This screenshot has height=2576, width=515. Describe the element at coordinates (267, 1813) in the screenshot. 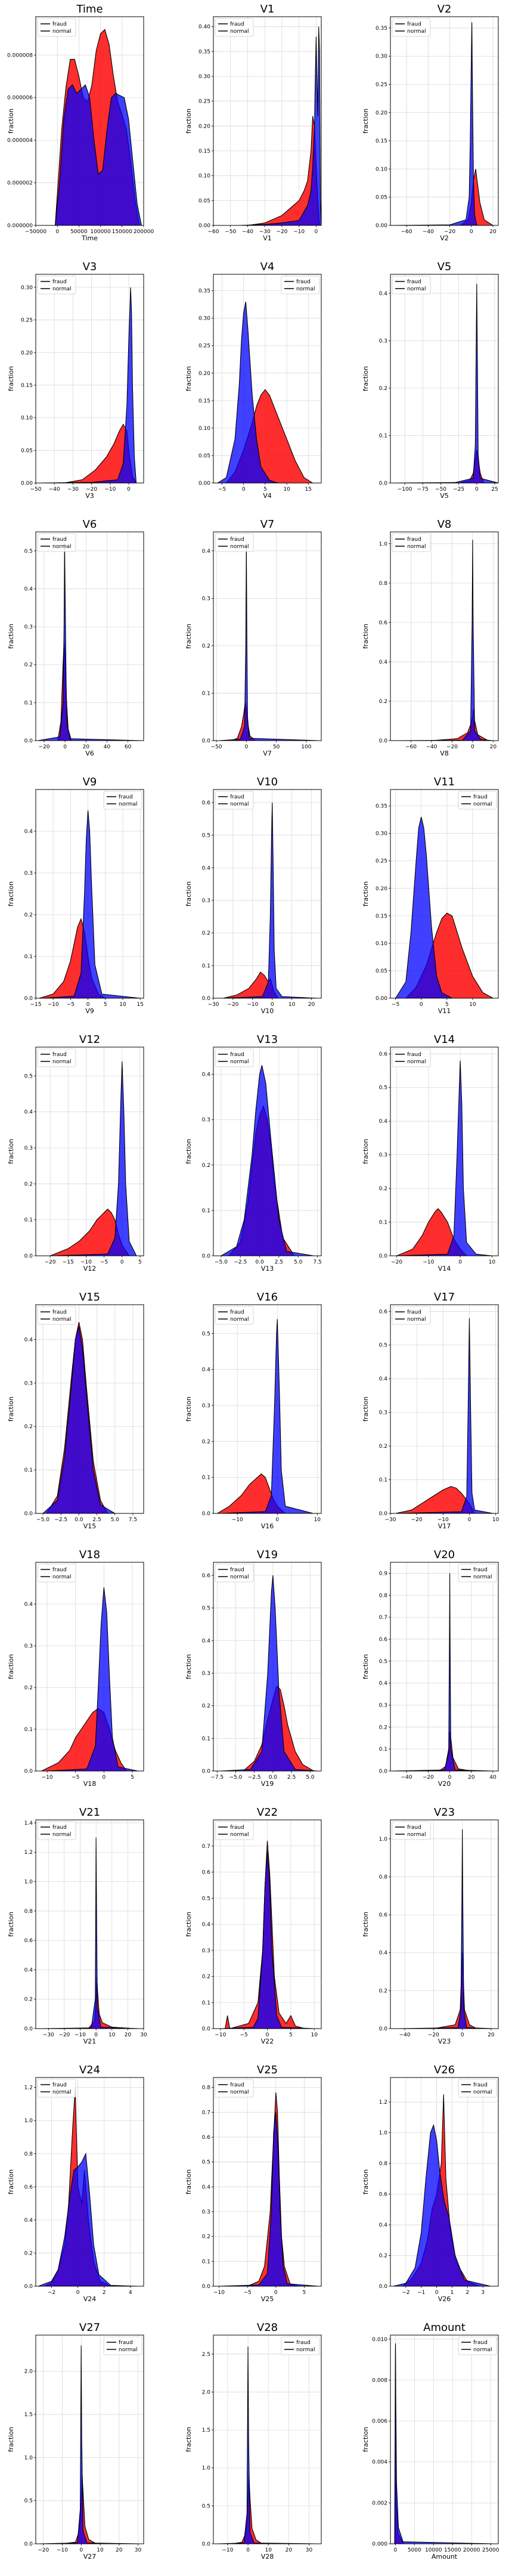

I see `subplot-title: V22` at that location.